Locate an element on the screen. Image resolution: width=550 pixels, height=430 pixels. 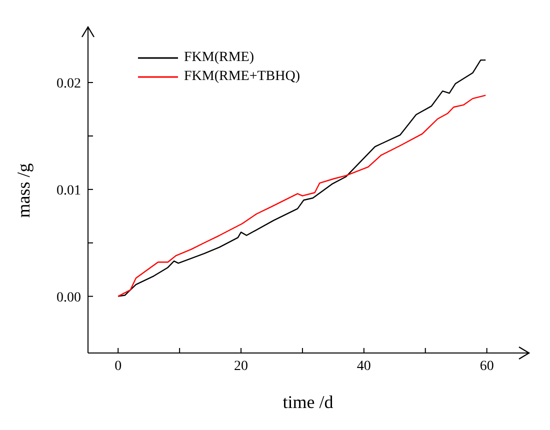
y-tick-label: 0.01 is located at coordinates (68, 190).